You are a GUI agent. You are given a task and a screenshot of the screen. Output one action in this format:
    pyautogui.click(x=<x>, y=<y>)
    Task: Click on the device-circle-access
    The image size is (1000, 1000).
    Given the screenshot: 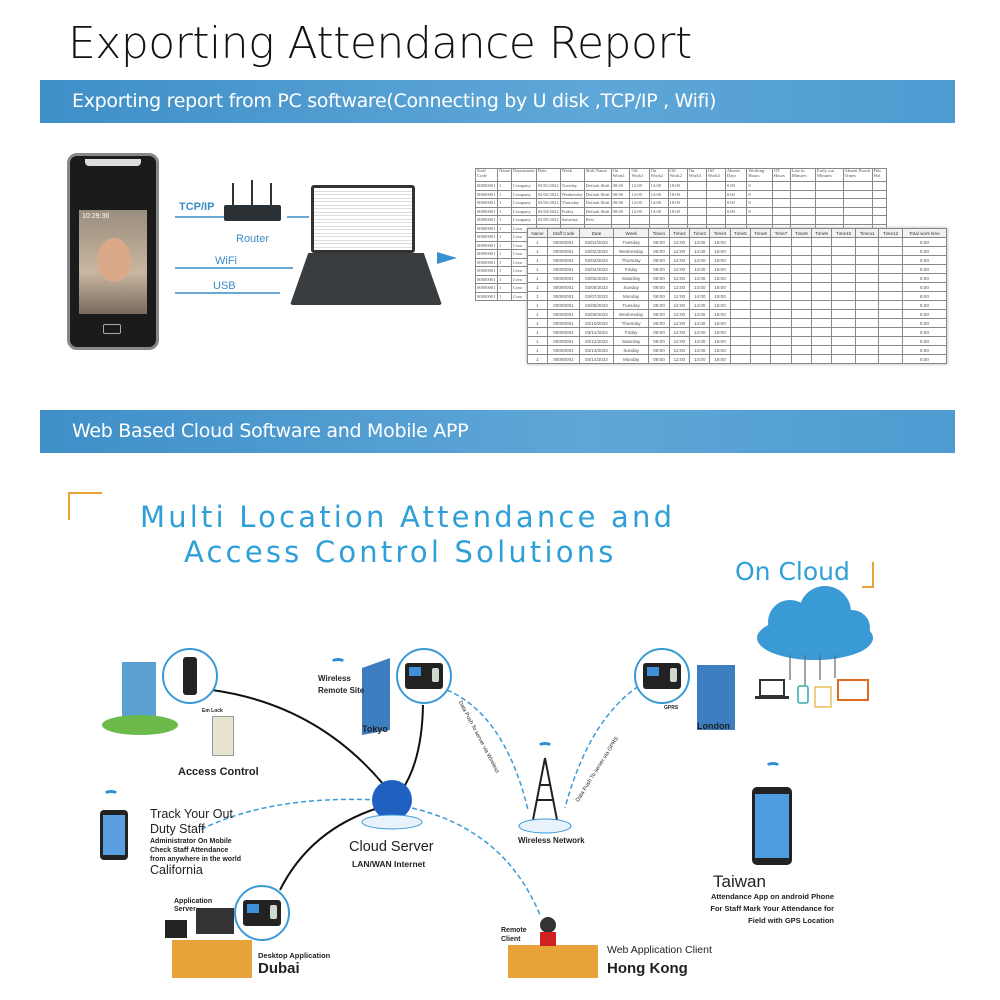 What is the action you would take?
    pyautogui.click(x=190, y=676)
    